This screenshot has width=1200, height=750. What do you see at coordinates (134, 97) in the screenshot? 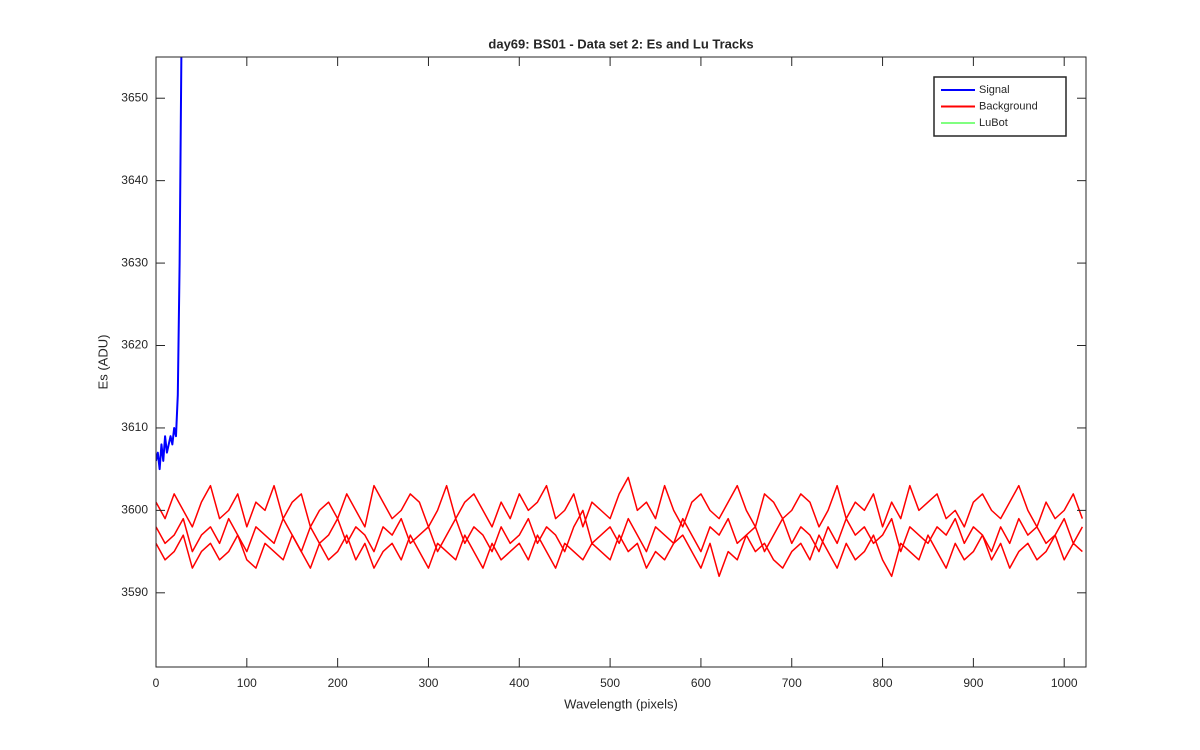
I see `y-tick-label: 3650` at bounding box center [134, 97].